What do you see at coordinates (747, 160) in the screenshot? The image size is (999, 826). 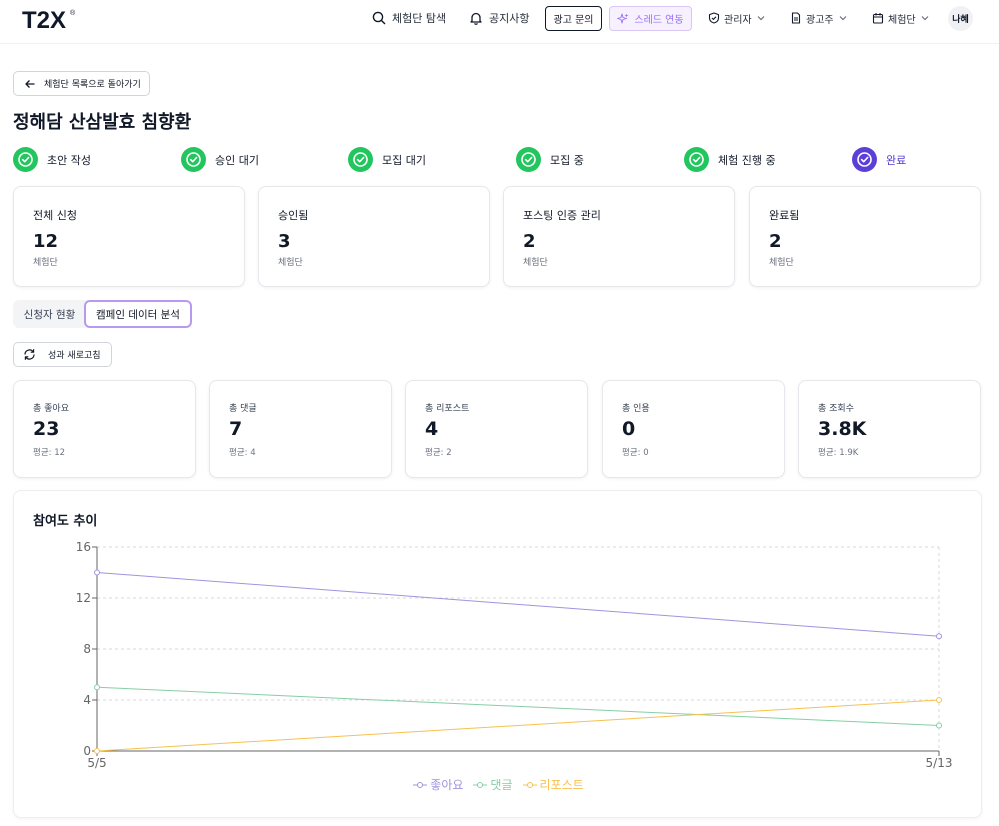 I see `step-label: 체험 진행 중` at bounding box center [747, 160].